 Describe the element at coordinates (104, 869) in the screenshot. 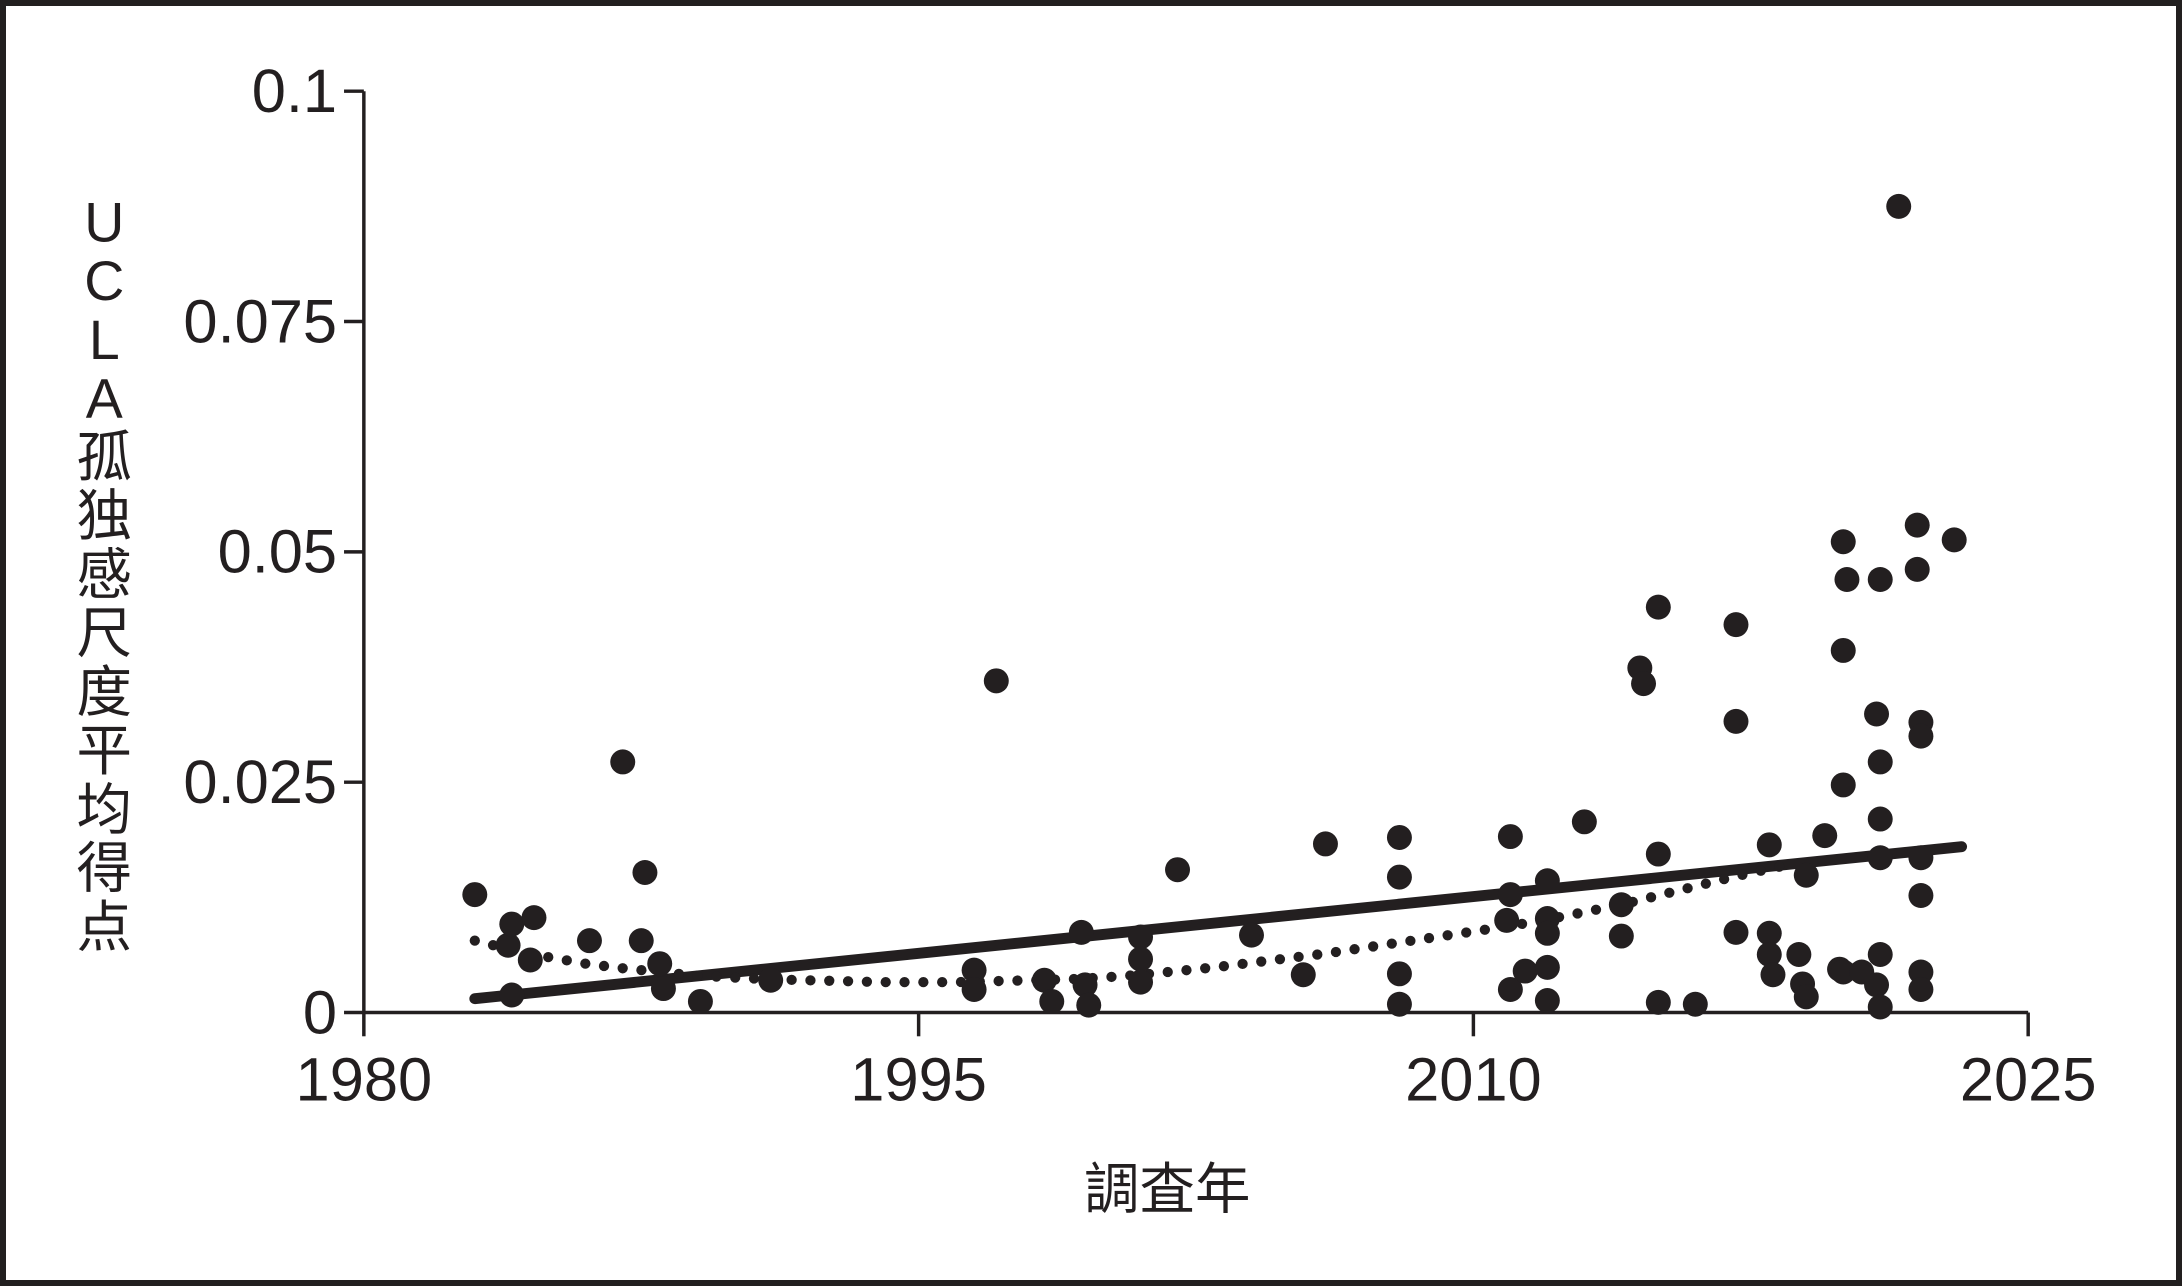

I see `y-axis-title-char: 得` at that location.